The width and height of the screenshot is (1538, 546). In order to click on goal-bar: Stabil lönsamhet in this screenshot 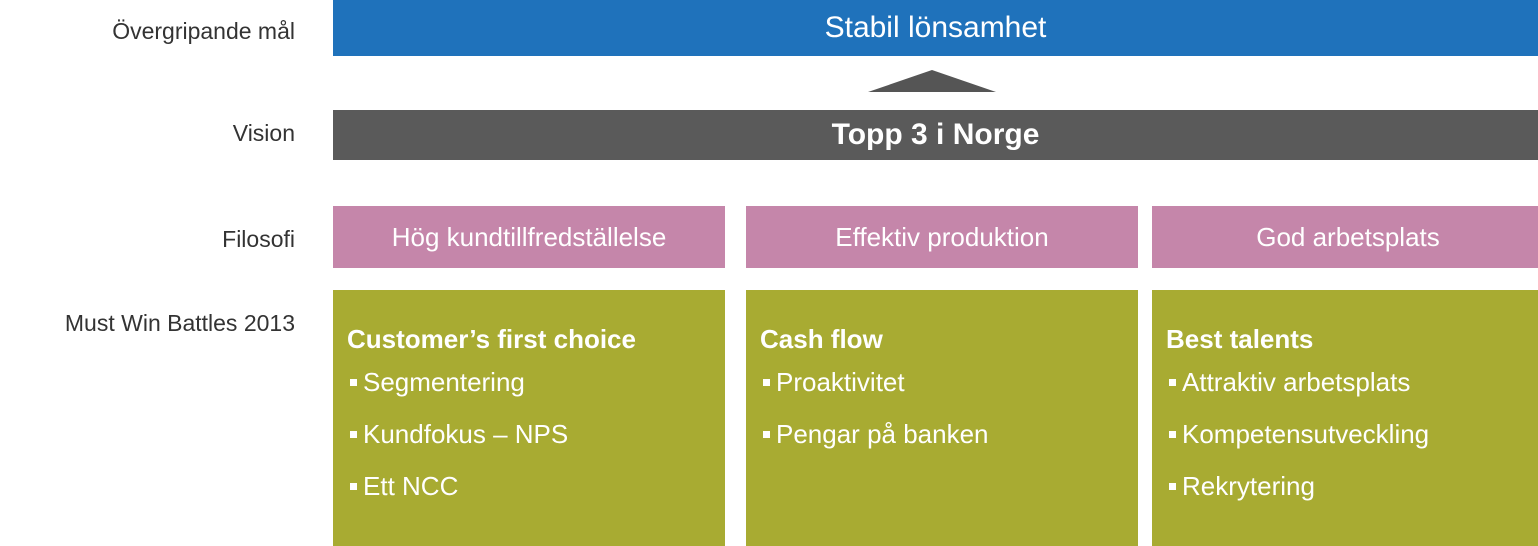, I will do `click(935, 28)`.